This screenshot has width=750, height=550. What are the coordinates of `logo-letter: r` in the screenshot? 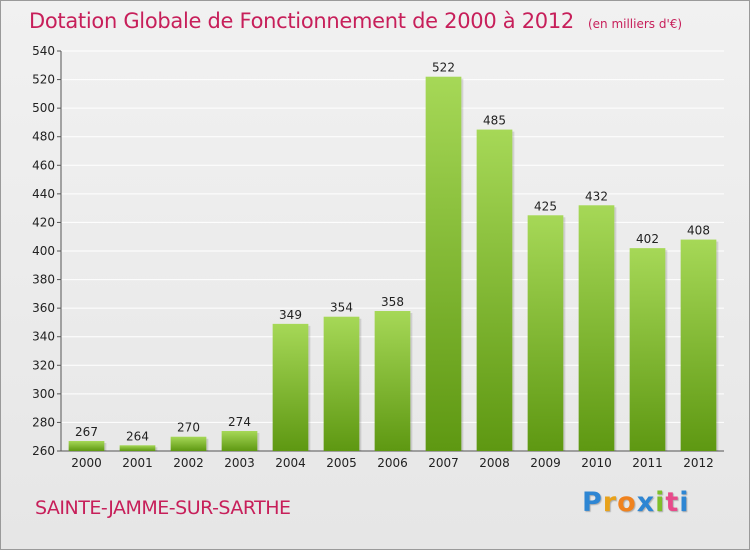 It's located at (610, 502).